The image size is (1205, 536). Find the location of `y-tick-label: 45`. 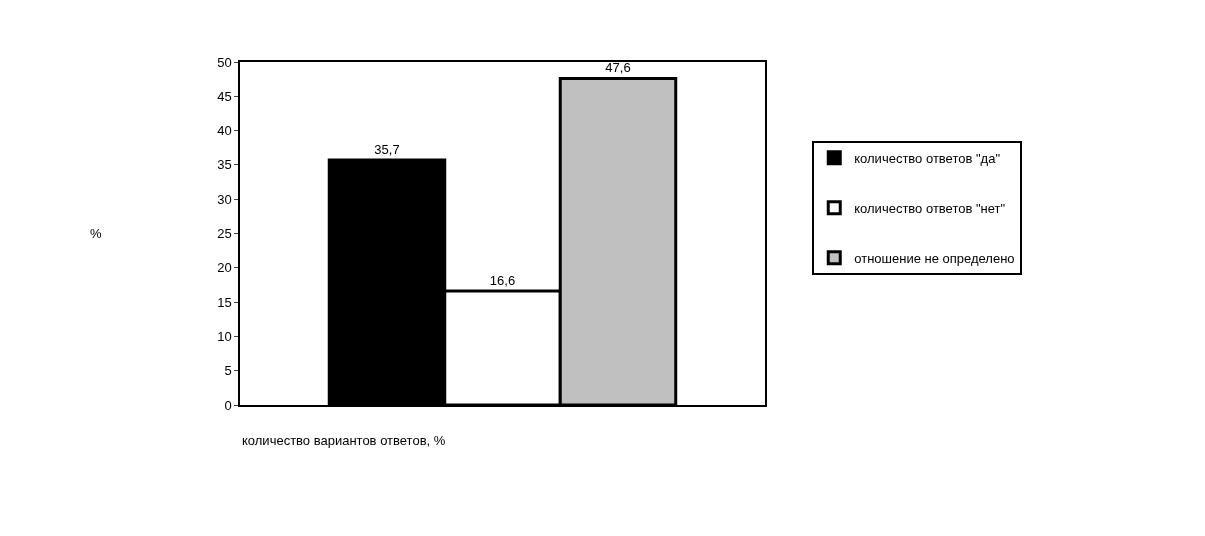

y-tick-label: 45 is located at coordinates (224, 96).